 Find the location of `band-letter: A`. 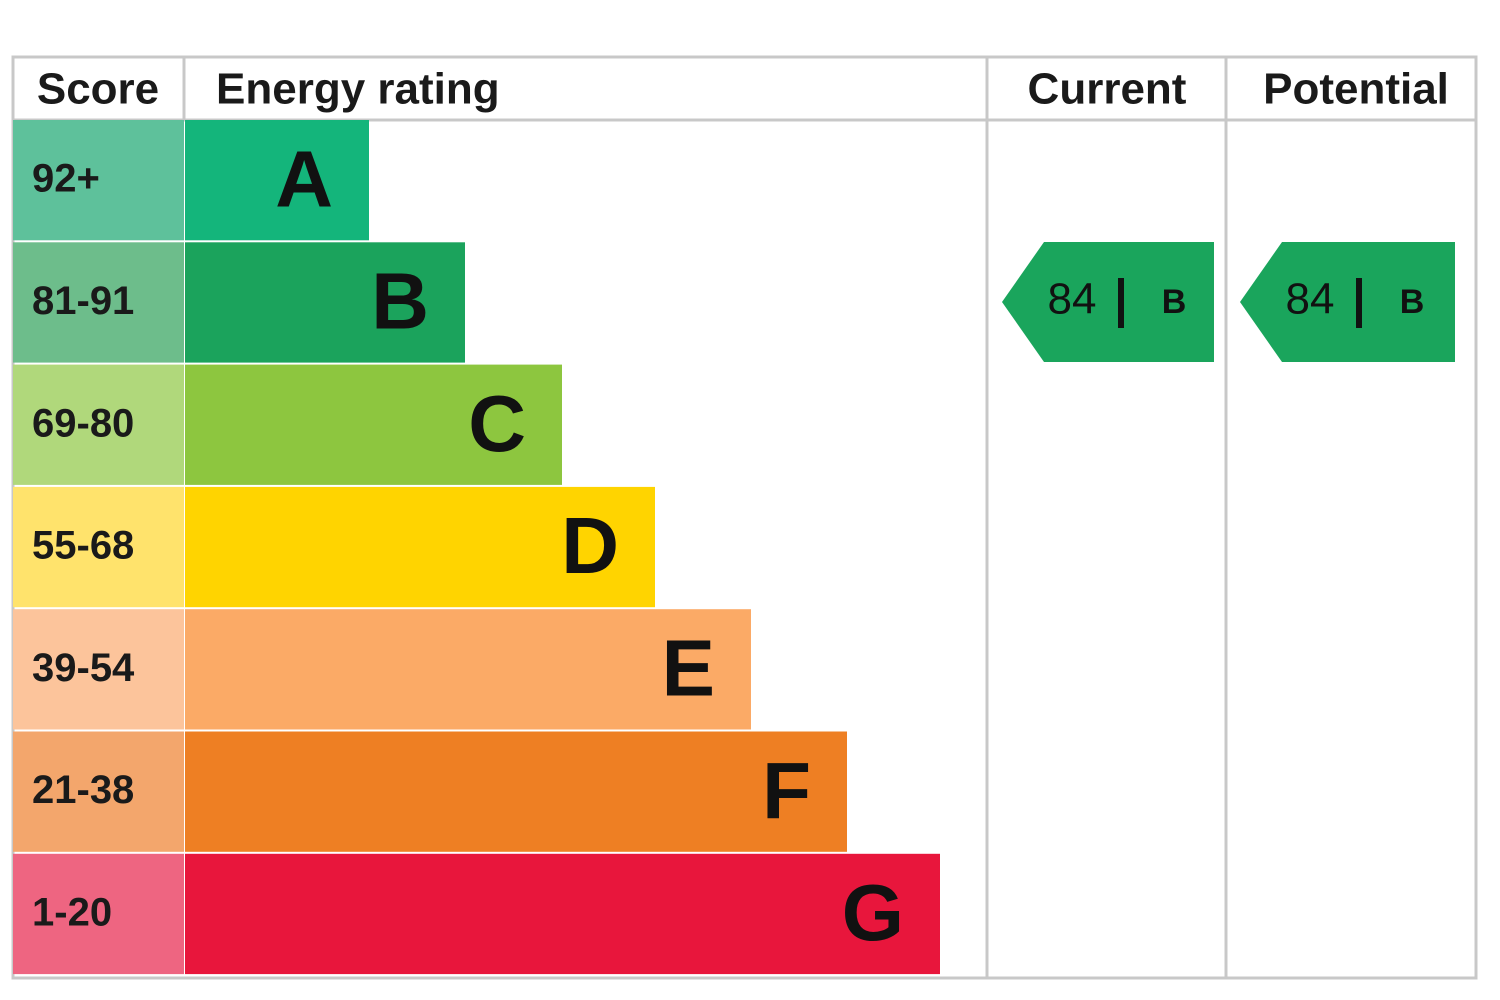

band-letter: A is located at coordinates (304, 178).